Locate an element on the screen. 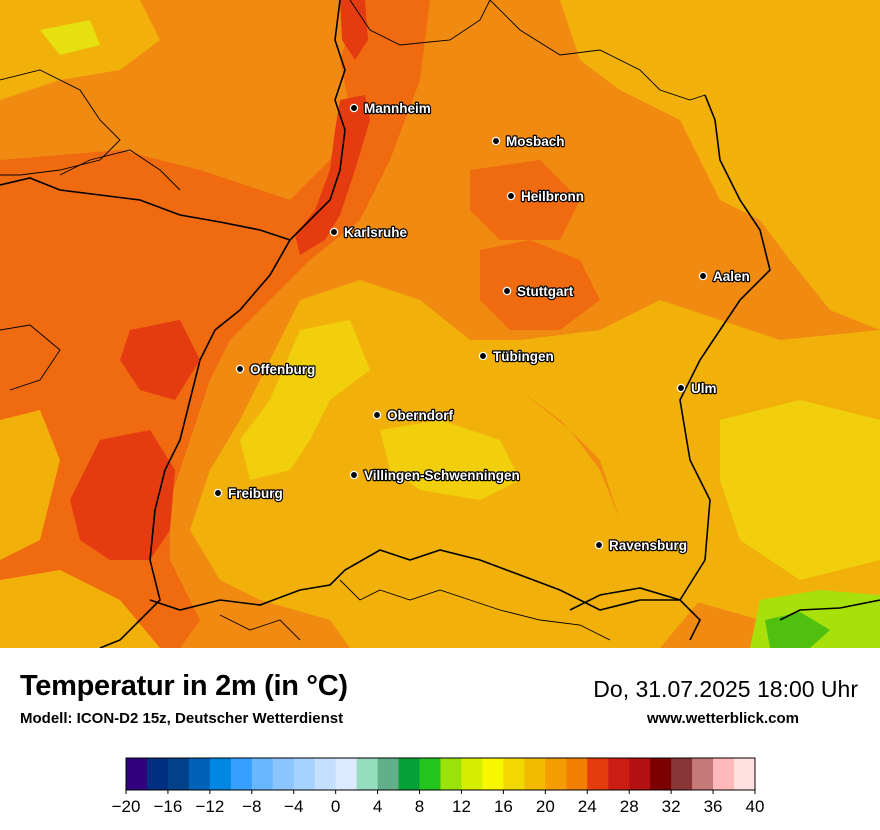  city-label: Villingen-Schwenningen is located at coordinates (442, 475).